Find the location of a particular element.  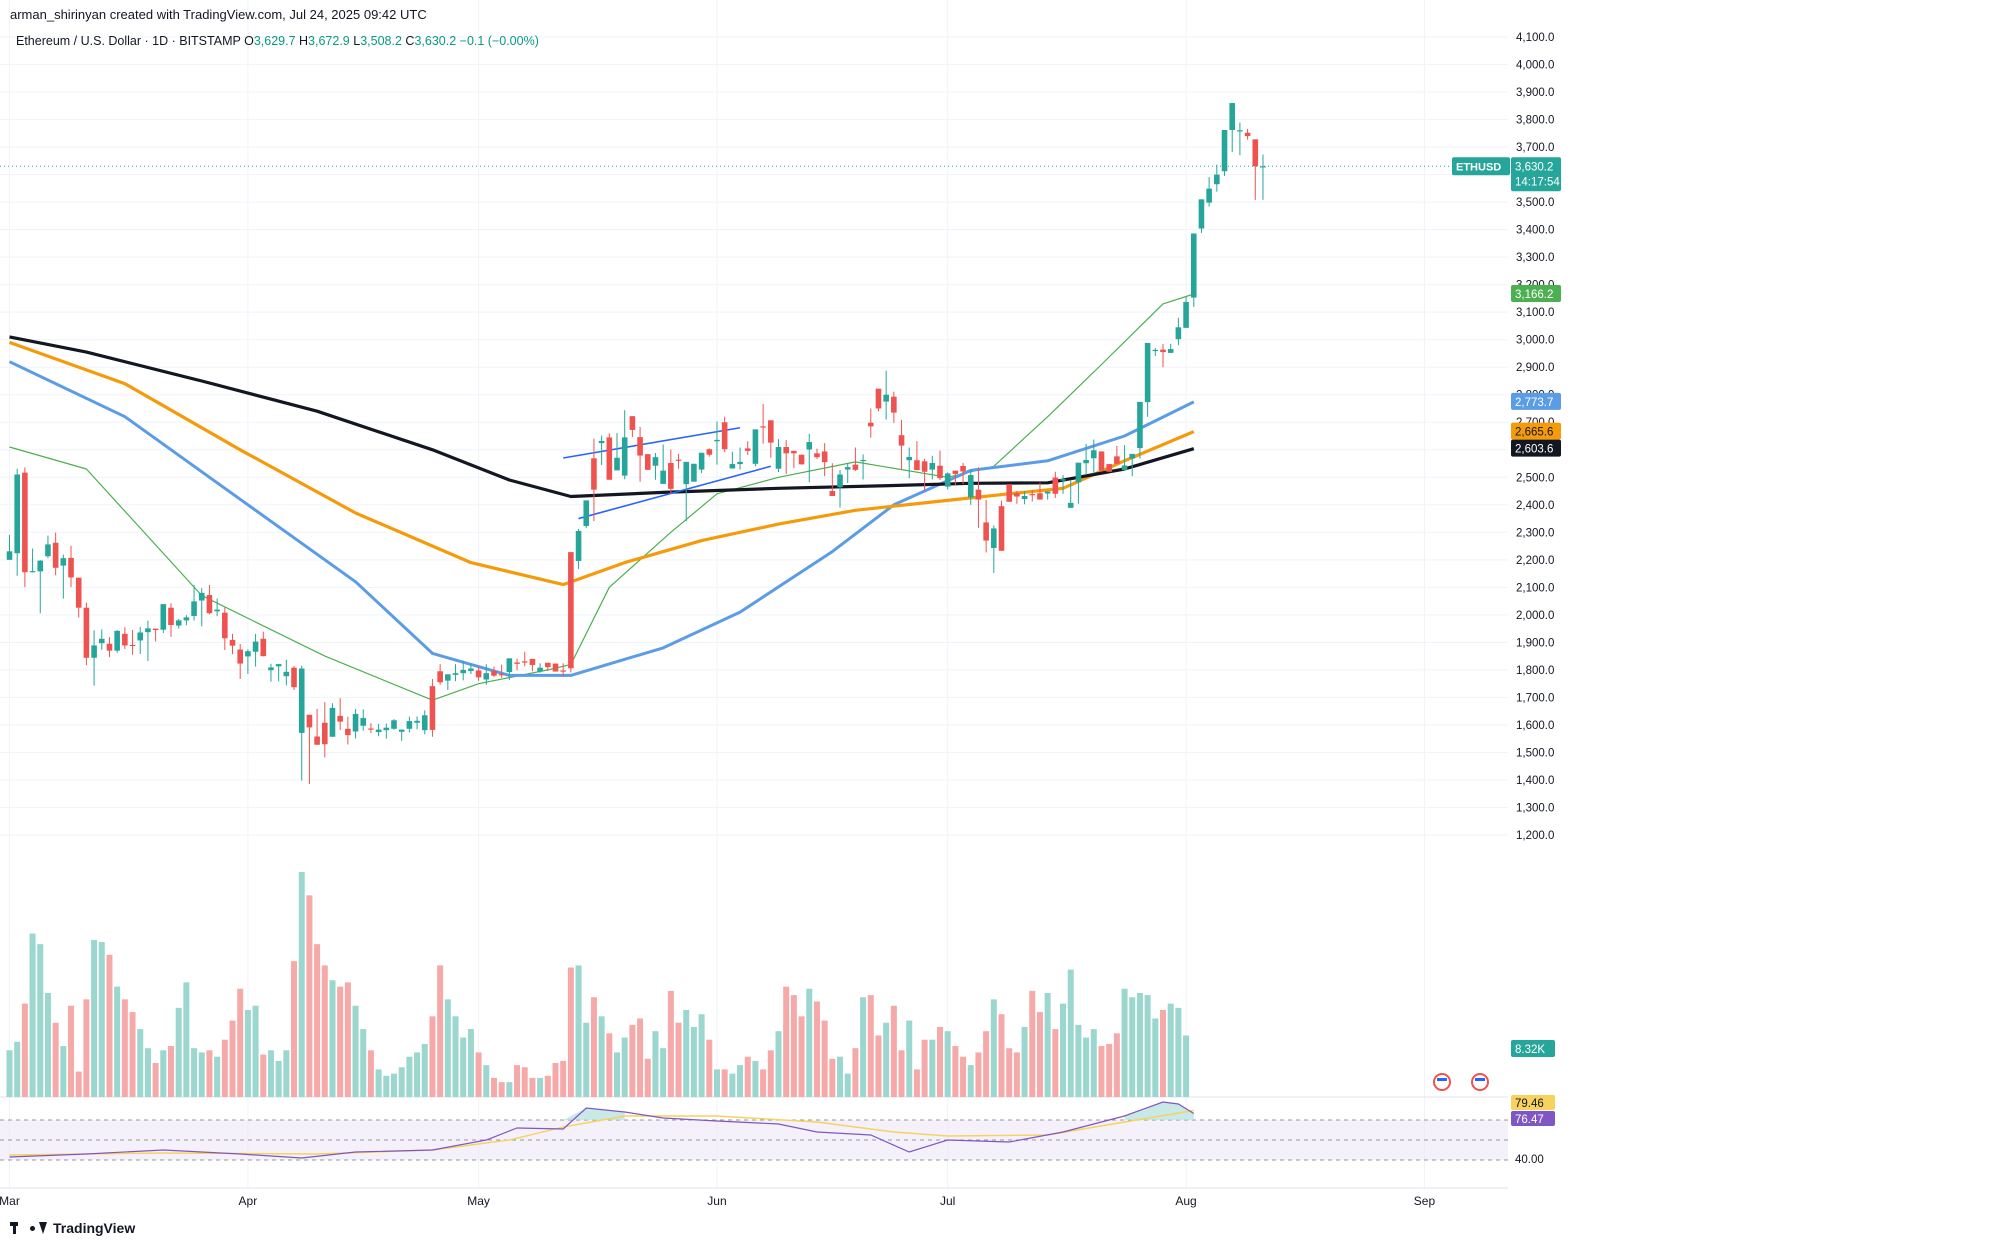

time-tick-label: Jul is located at coordinates (947, 1201).